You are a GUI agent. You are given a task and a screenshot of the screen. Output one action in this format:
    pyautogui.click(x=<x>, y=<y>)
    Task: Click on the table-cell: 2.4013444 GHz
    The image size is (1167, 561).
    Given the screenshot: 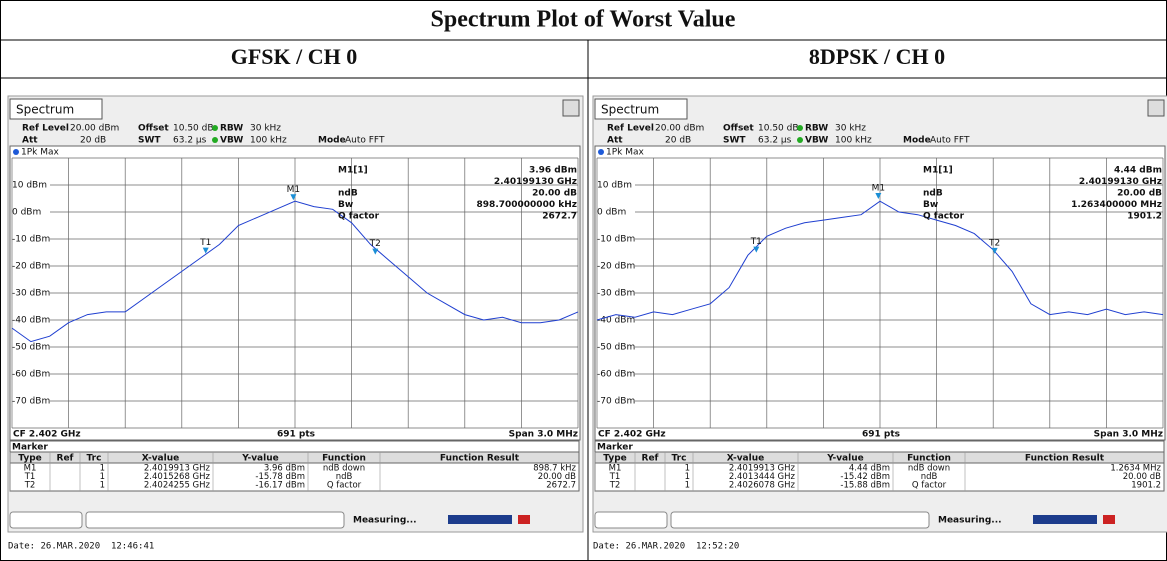 What is the action you would take?
    pyautogui.click(x=762, y=477)
    